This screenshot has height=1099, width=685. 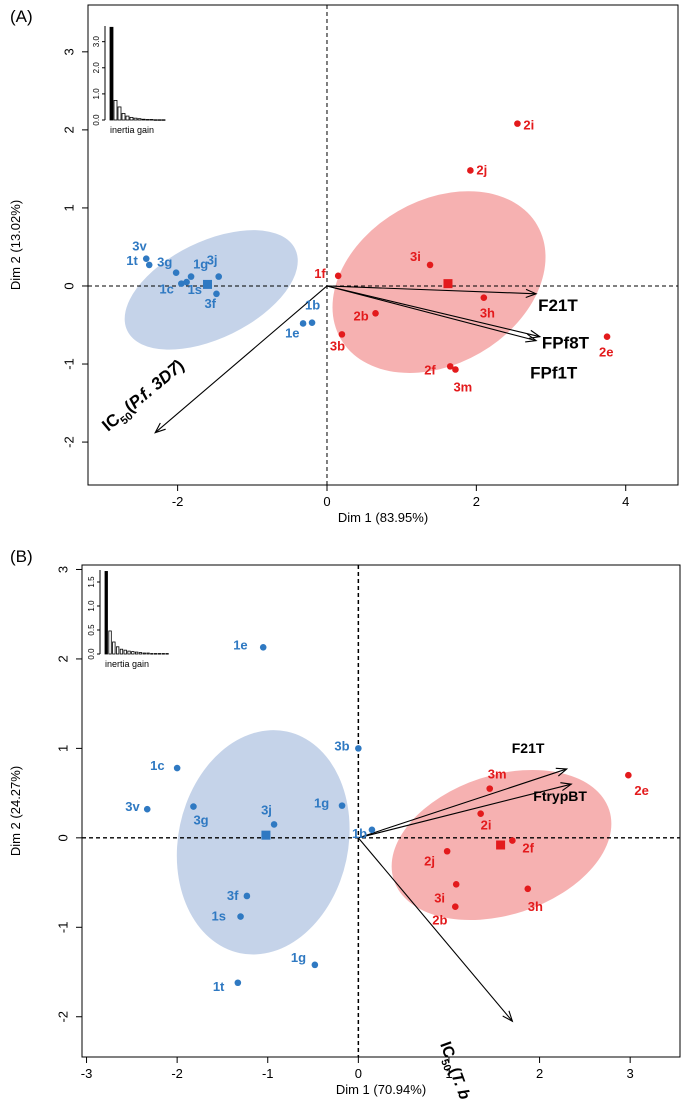 I want to click on y-tick-label: 2, so click(x=68, y=129).